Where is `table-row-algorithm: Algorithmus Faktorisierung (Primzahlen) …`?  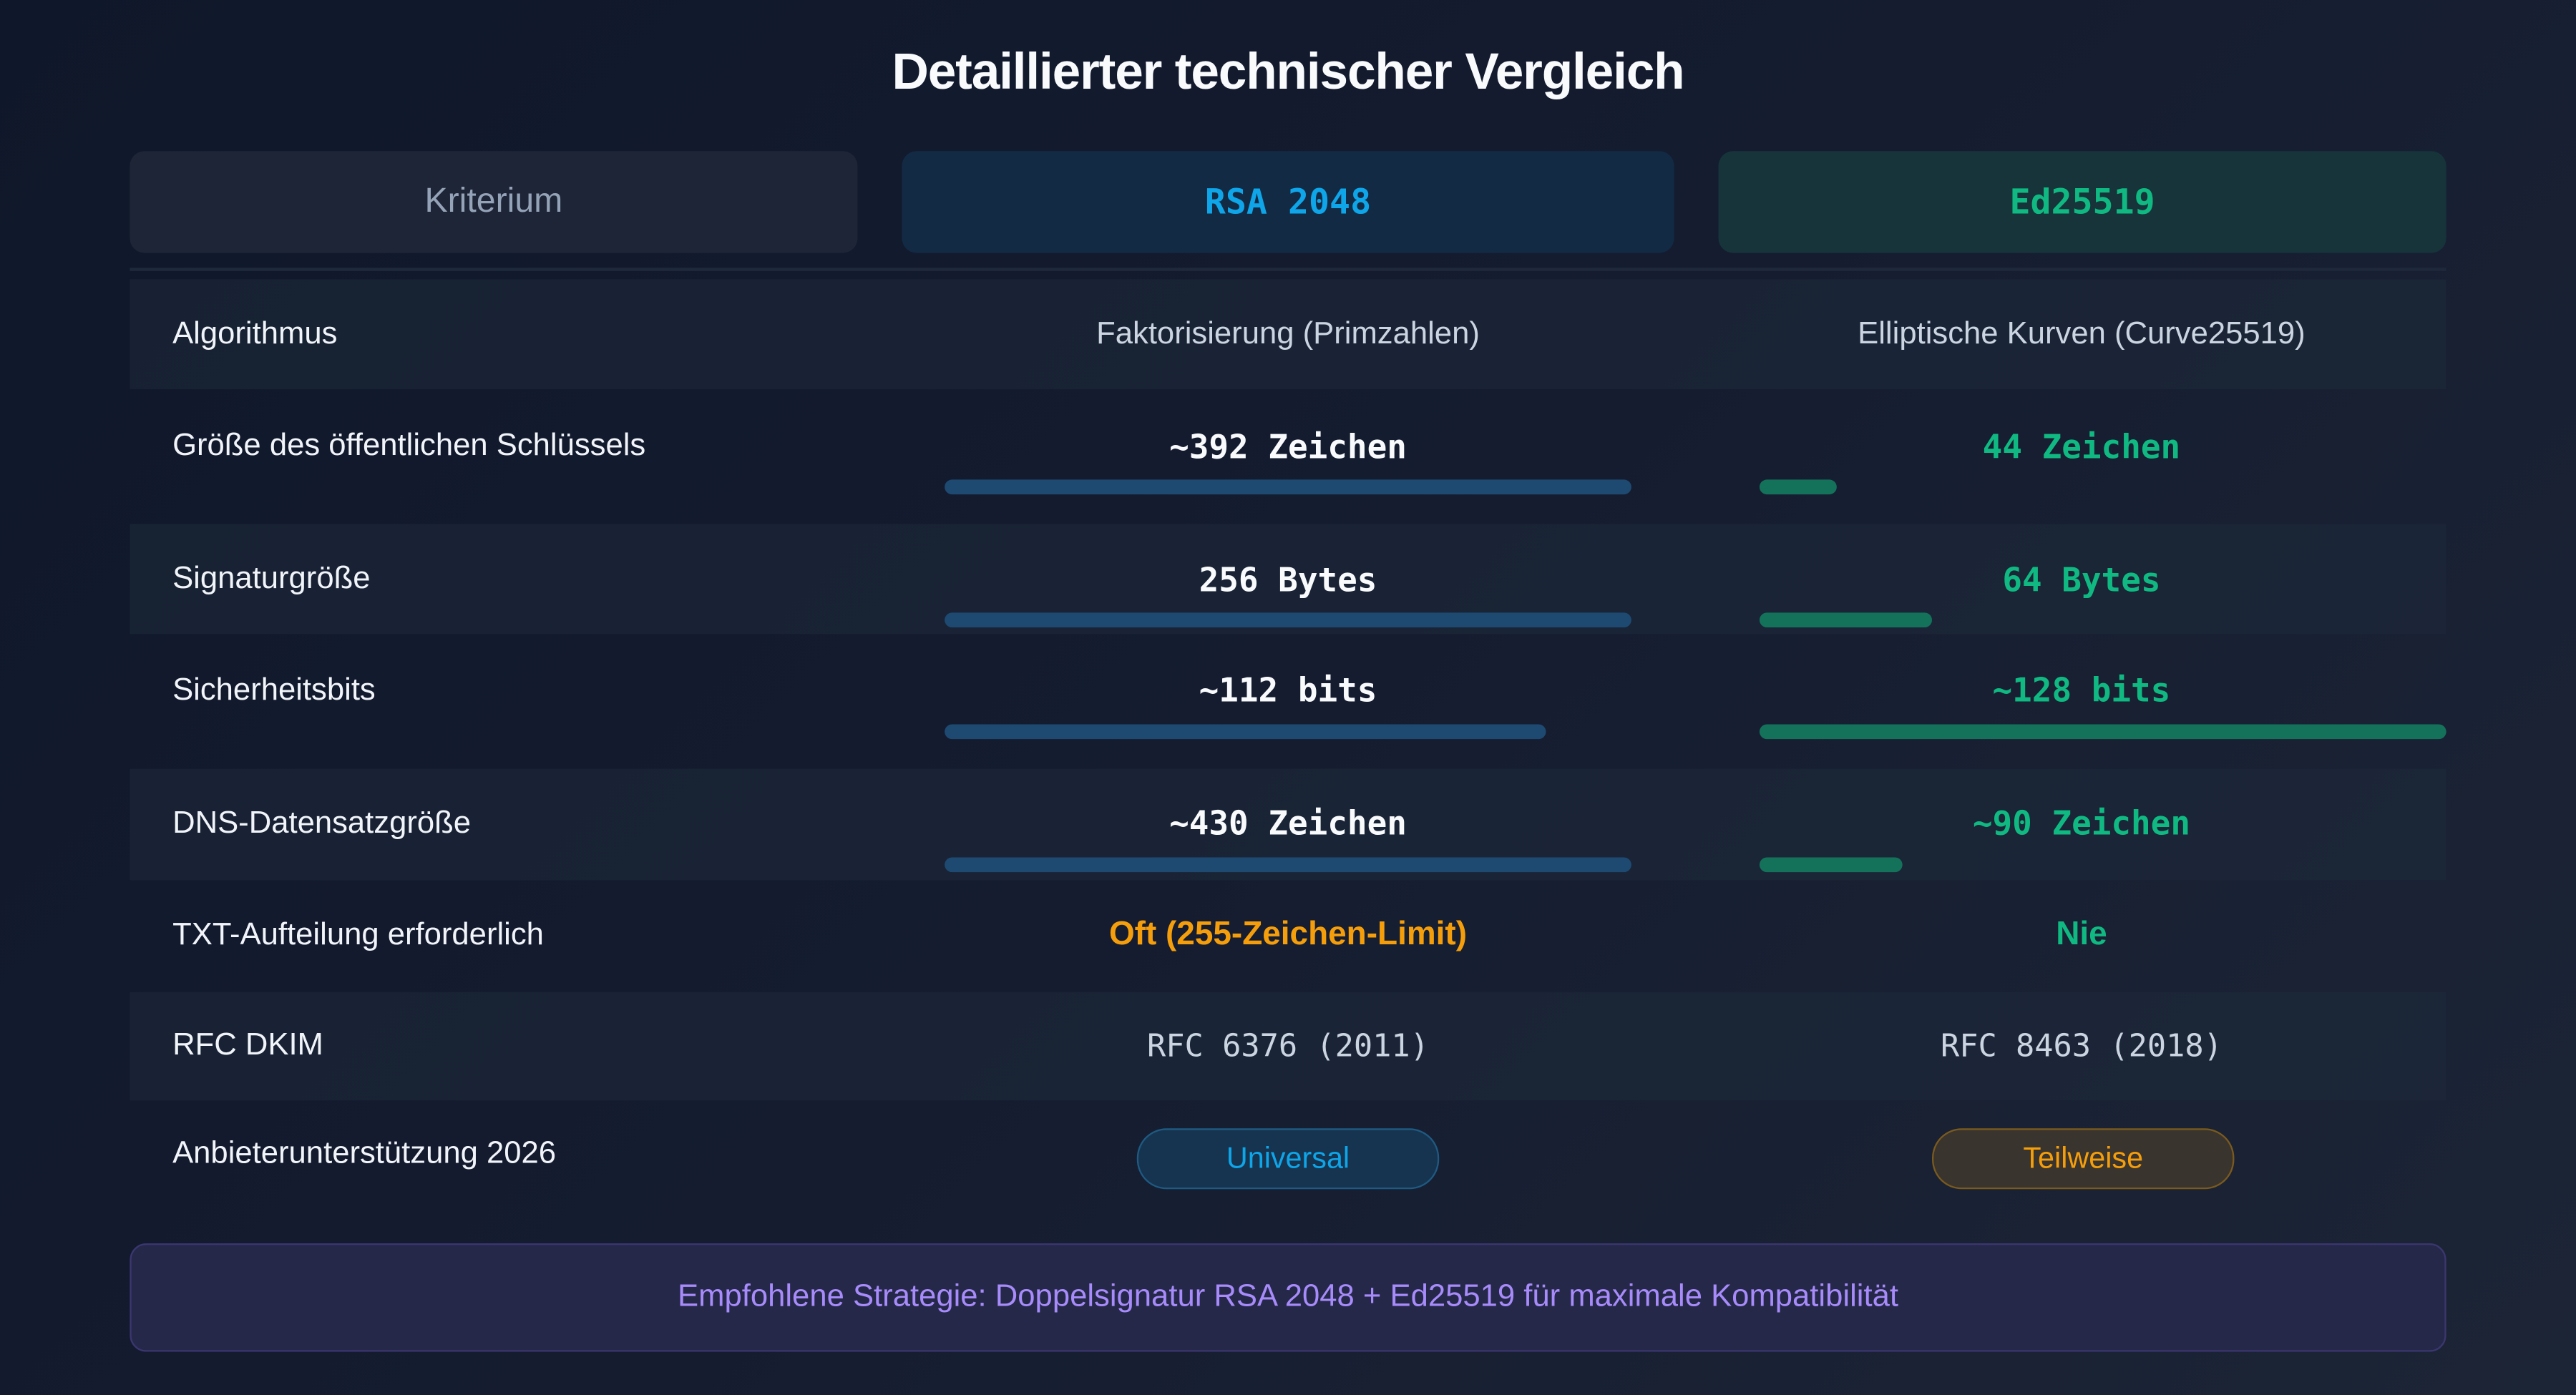
table-row-algorithm: Algorithmus Faktorisierung (Primzahlen) … is located at coordinates (1288, 335).